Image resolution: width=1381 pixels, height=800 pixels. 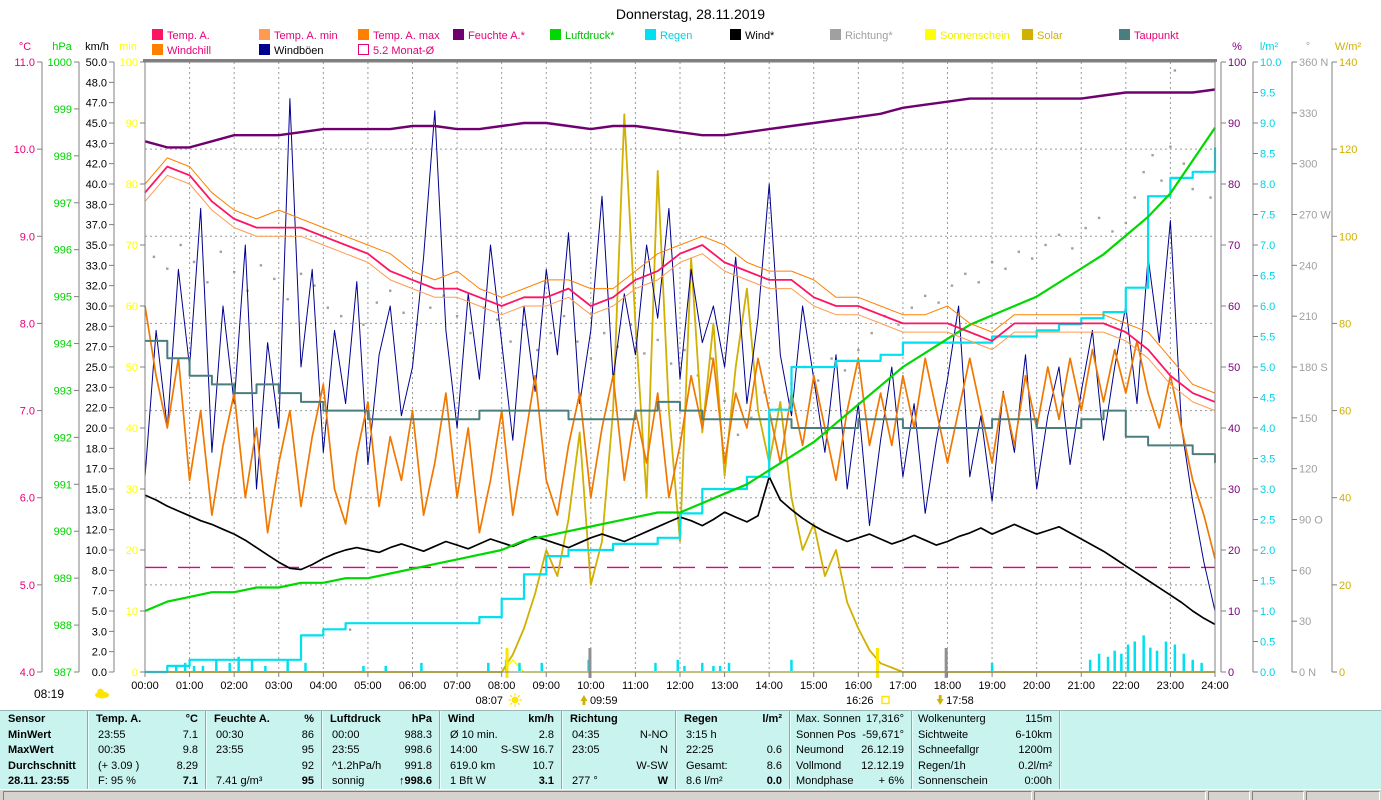 What do you see at coordinates (230, 734) in the screenshot?
I see `cell-label: 00:30` at bounding box center [230, 734].